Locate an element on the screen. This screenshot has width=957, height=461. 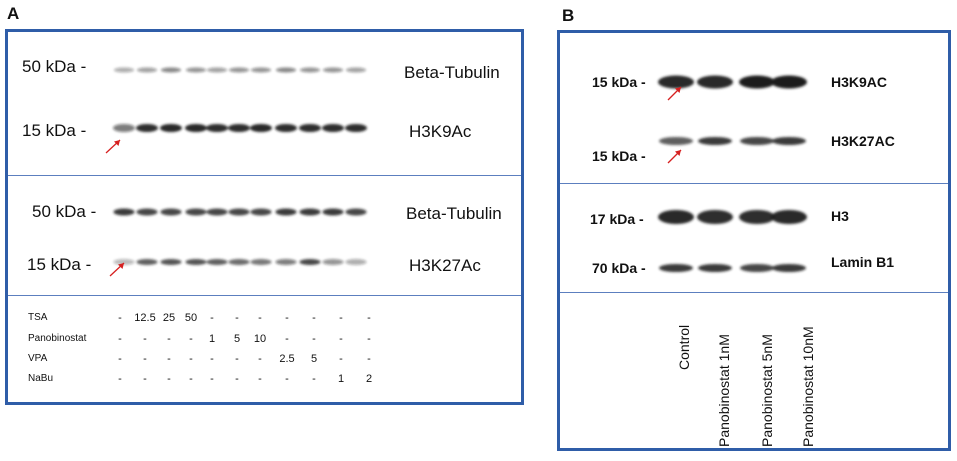
arrow-b-h3k9ac-head is located at coordinates (678, 90).